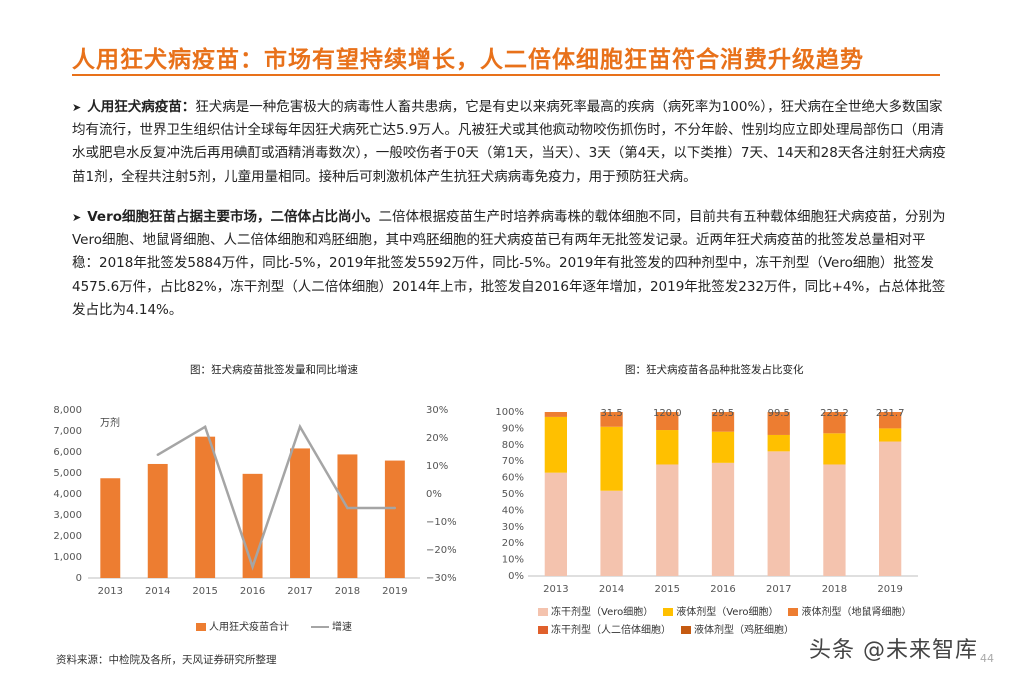 The image size is (1020, 680). What do you see at coordinates (513, 510) in the screenshot?
I see `y-tick-label: 40%` at bounding box center [513, 510].